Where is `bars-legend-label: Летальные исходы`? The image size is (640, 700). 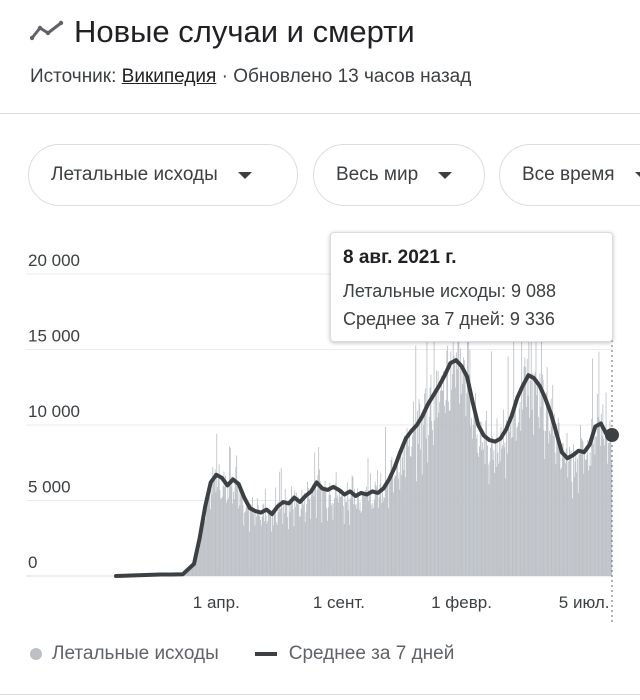 bars-legend-label: Летальные исходы is located at coordinates (135, 653).